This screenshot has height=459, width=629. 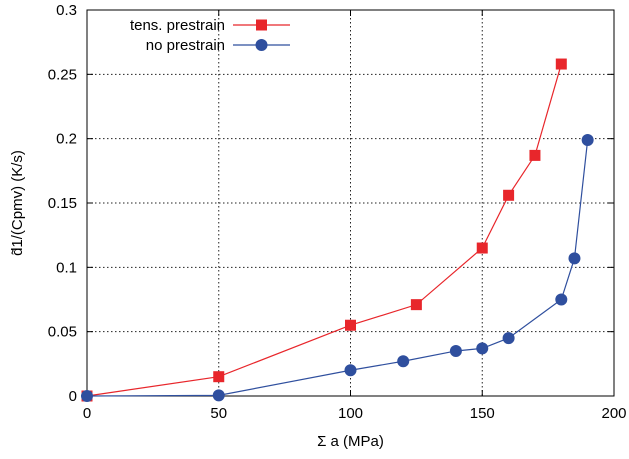 I want to click on legend-label: tens. prestrain, so click(x=177, y=25).